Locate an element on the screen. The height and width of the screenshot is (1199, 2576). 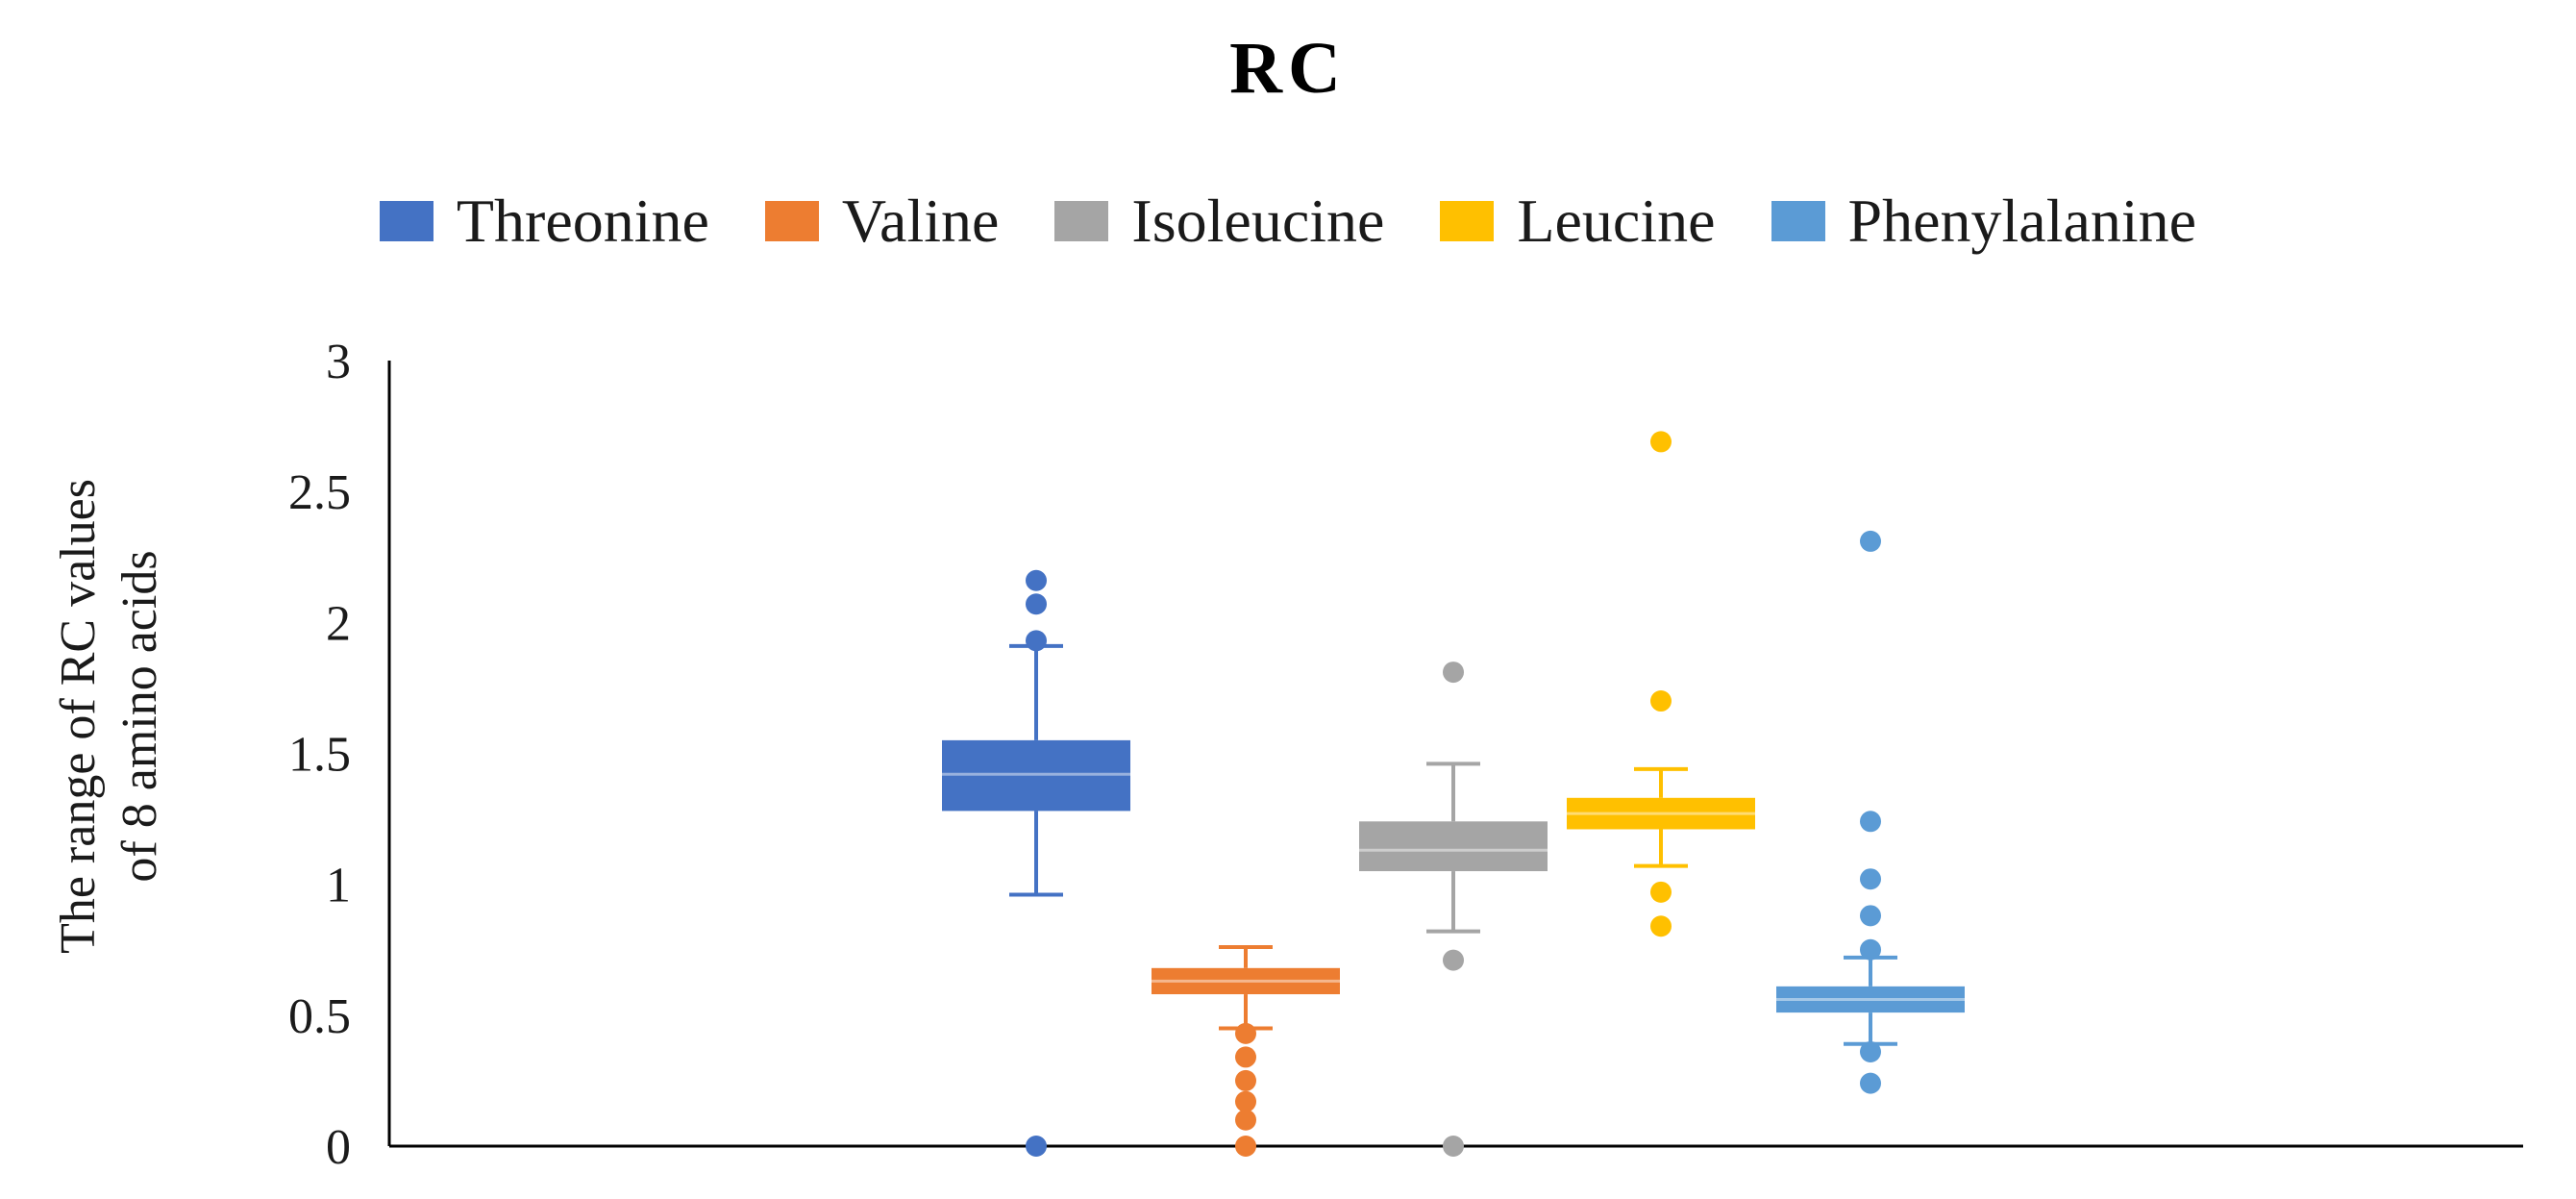
y-tick-label: 0 is located at coordinates (338, 1147).